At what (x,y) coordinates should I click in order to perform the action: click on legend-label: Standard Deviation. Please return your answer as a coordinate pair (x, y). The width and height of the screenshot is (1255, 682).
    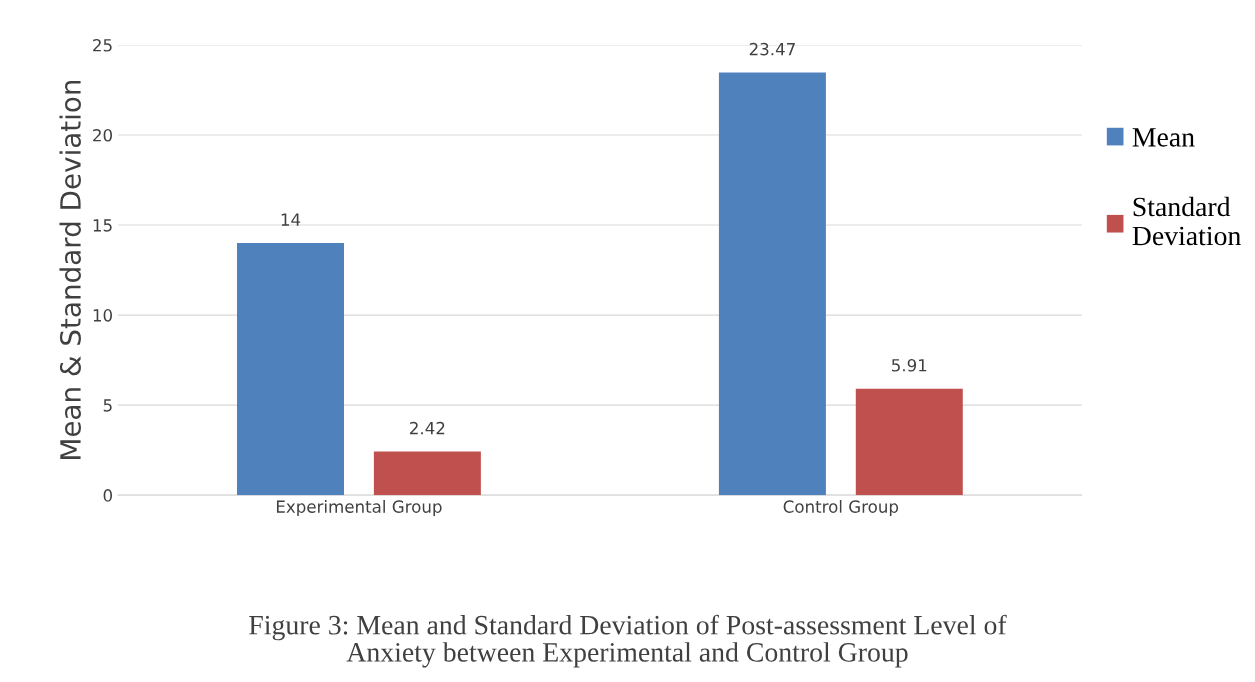
    Looking at the image, I should click on (1186, 221).